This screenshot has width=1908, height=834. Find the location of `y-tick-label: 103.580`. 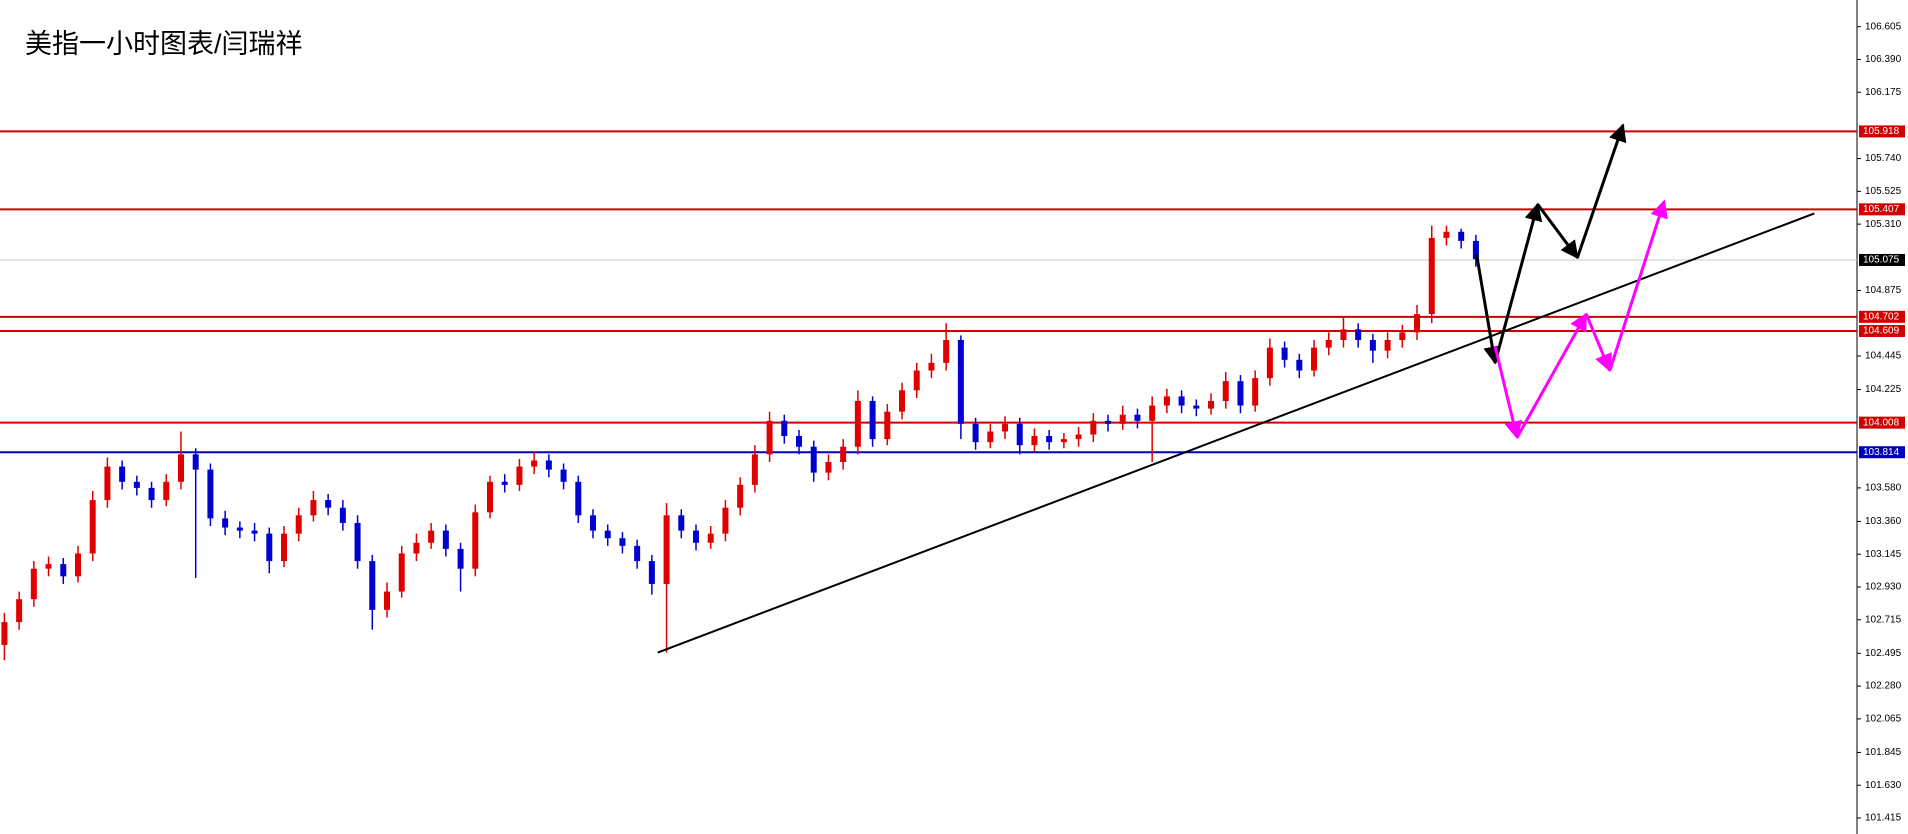

y-tick-label: 103.580 is located at coordinates (1883, 488).